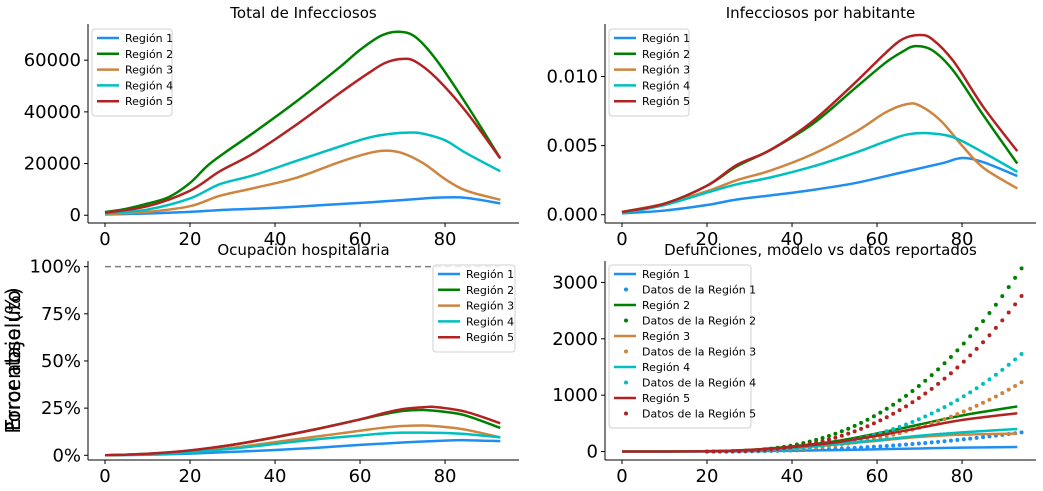 The image size is (1043, 491). I want to click on panel-title: Infecciosos por habitante, so click(821, 13).